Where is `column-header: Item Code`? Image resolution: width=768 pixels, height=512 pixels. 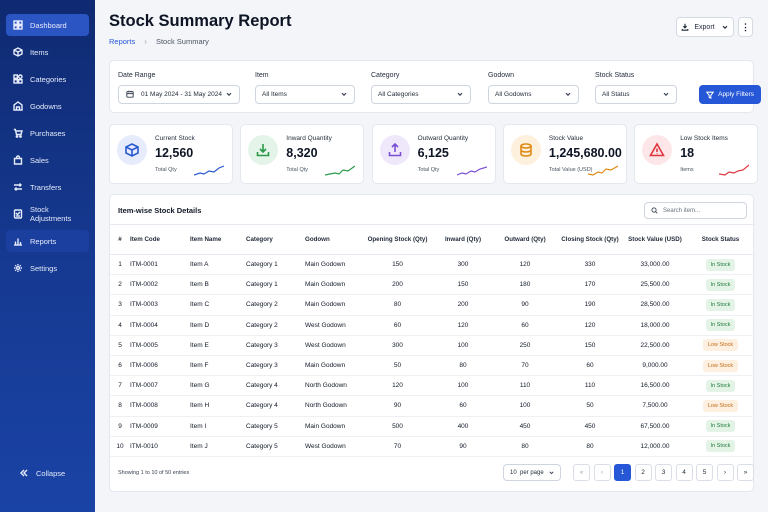 column-header: Item Code is located at coordinates (145, 239).